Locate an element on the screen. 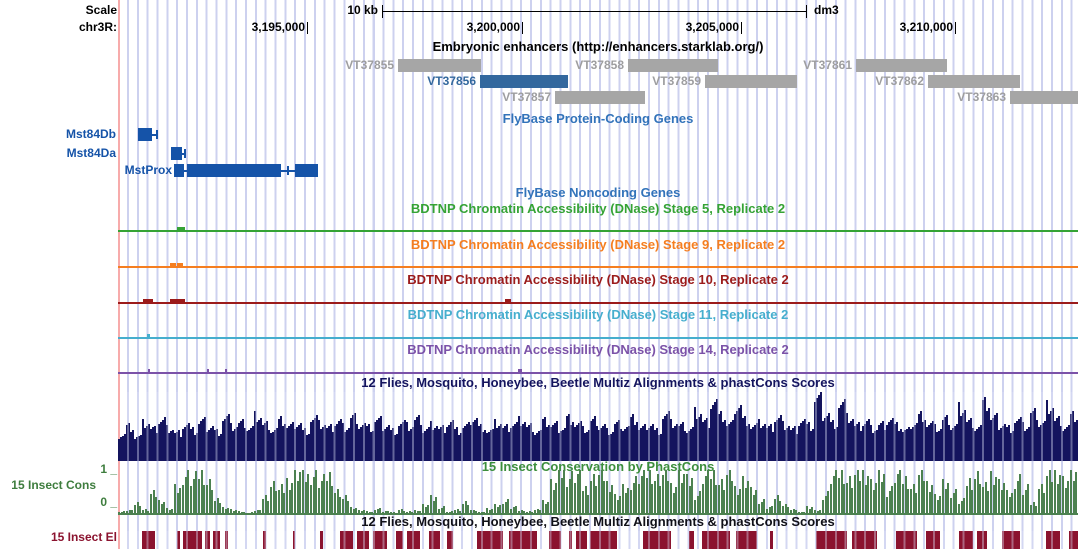 This screenshot has width=1078, height=549. insect-elements-track is located at coordinates (598, 540).